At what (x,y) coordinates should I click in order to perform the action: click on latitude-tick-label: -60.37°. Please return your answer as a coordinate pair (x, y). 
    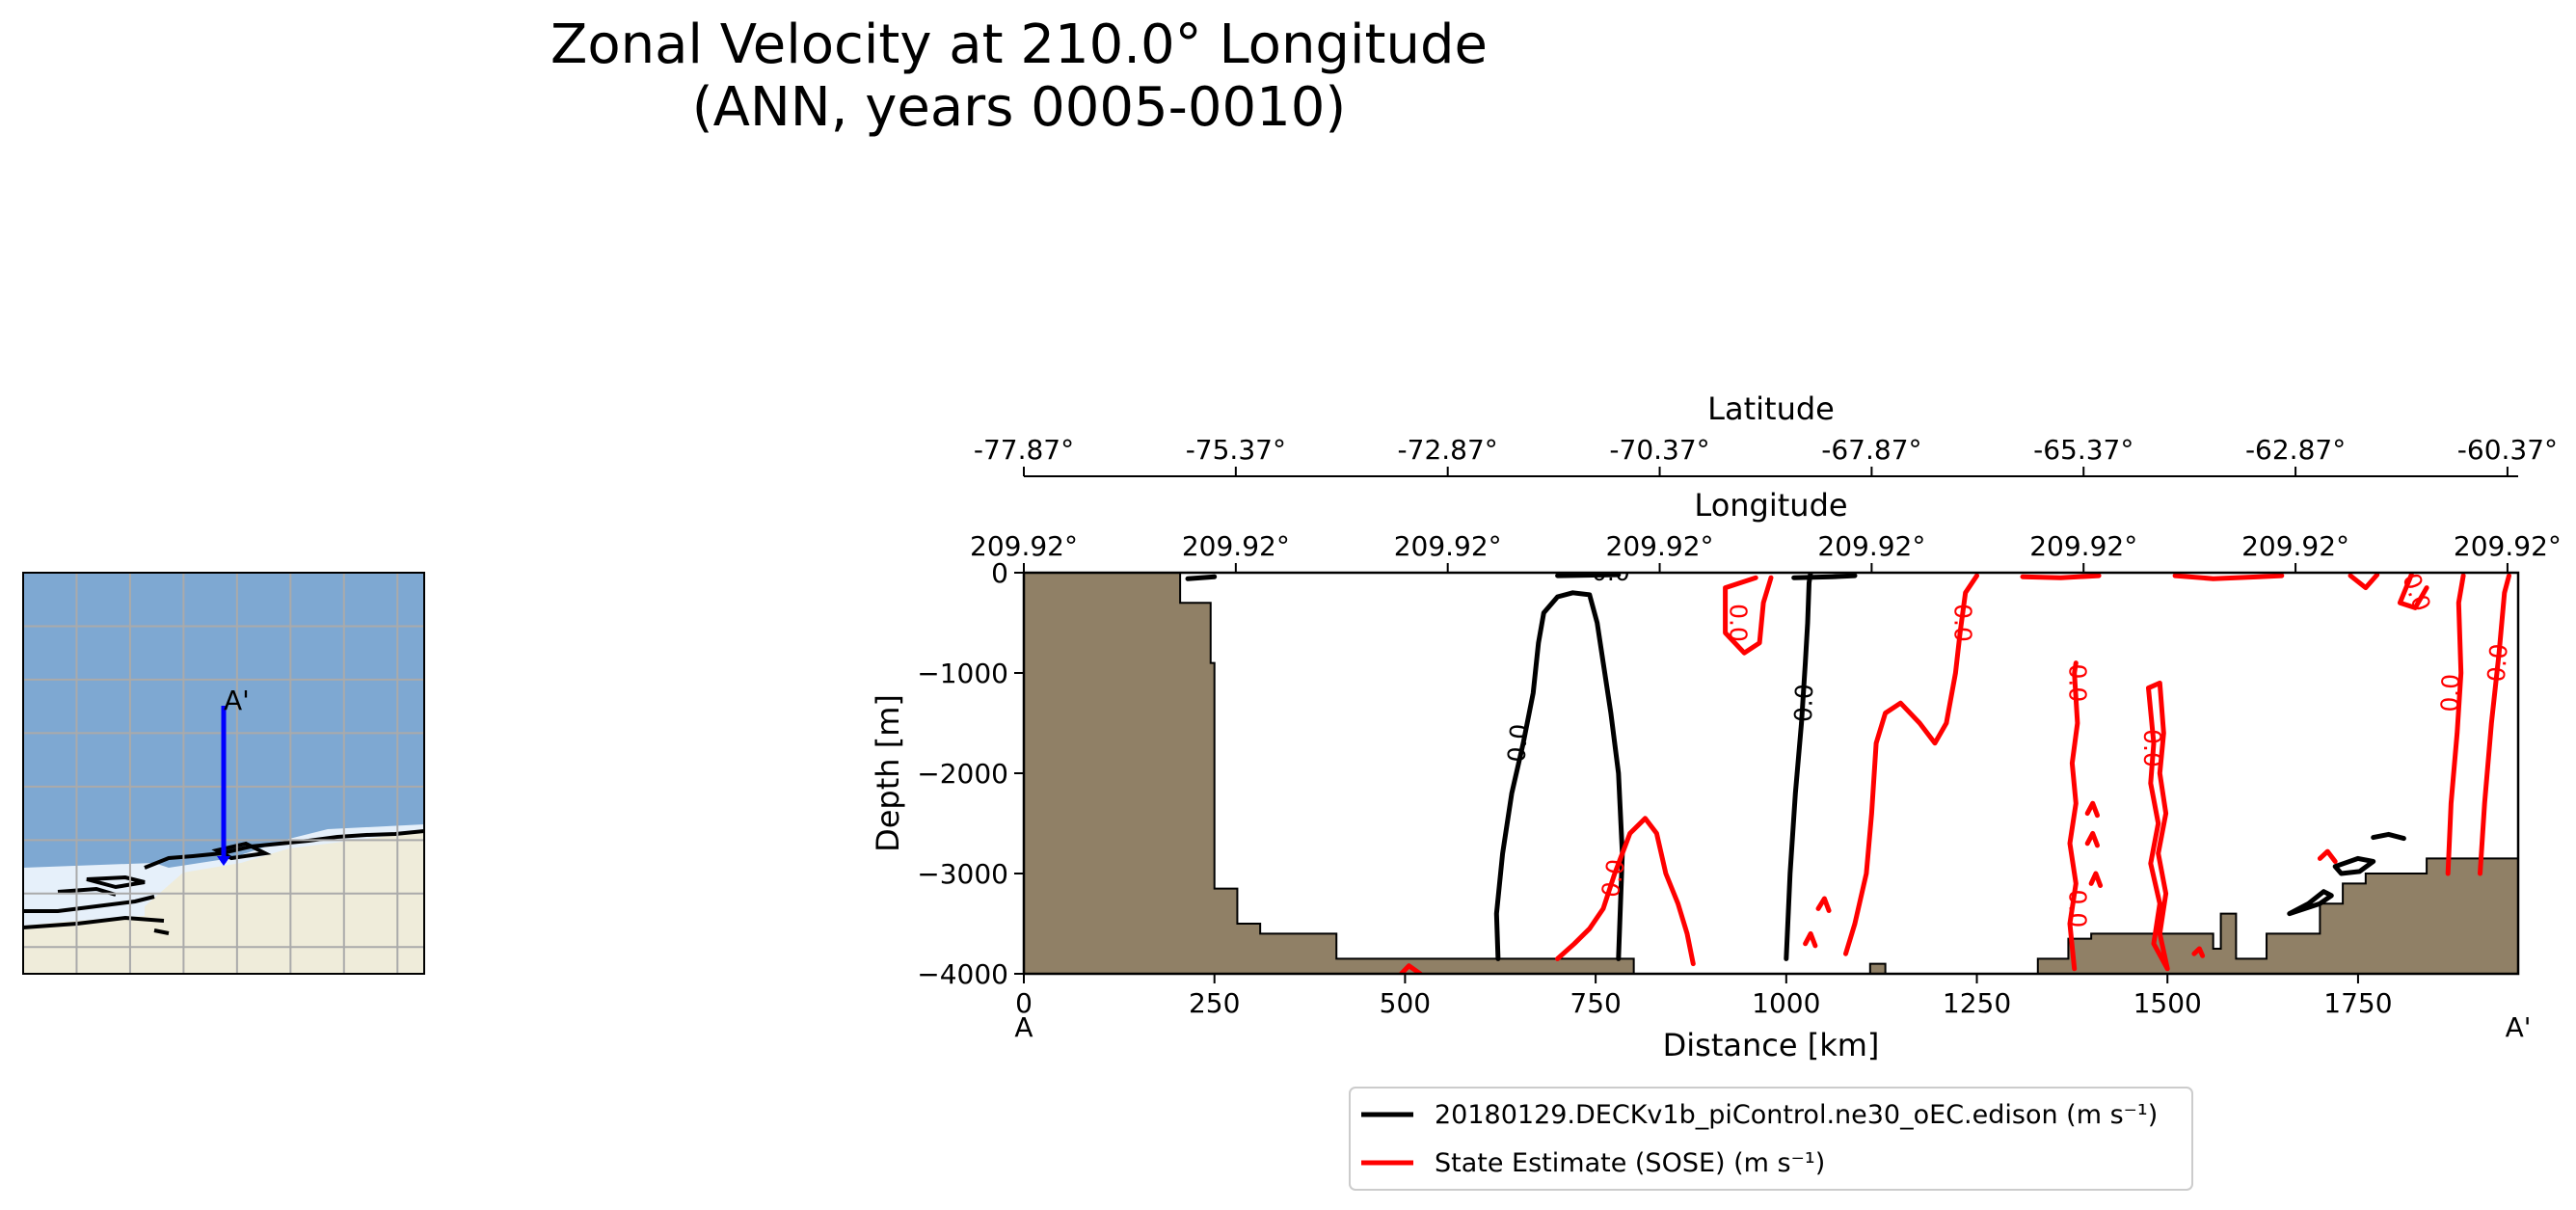
    Looking at the image, I should click on (2508, 450).